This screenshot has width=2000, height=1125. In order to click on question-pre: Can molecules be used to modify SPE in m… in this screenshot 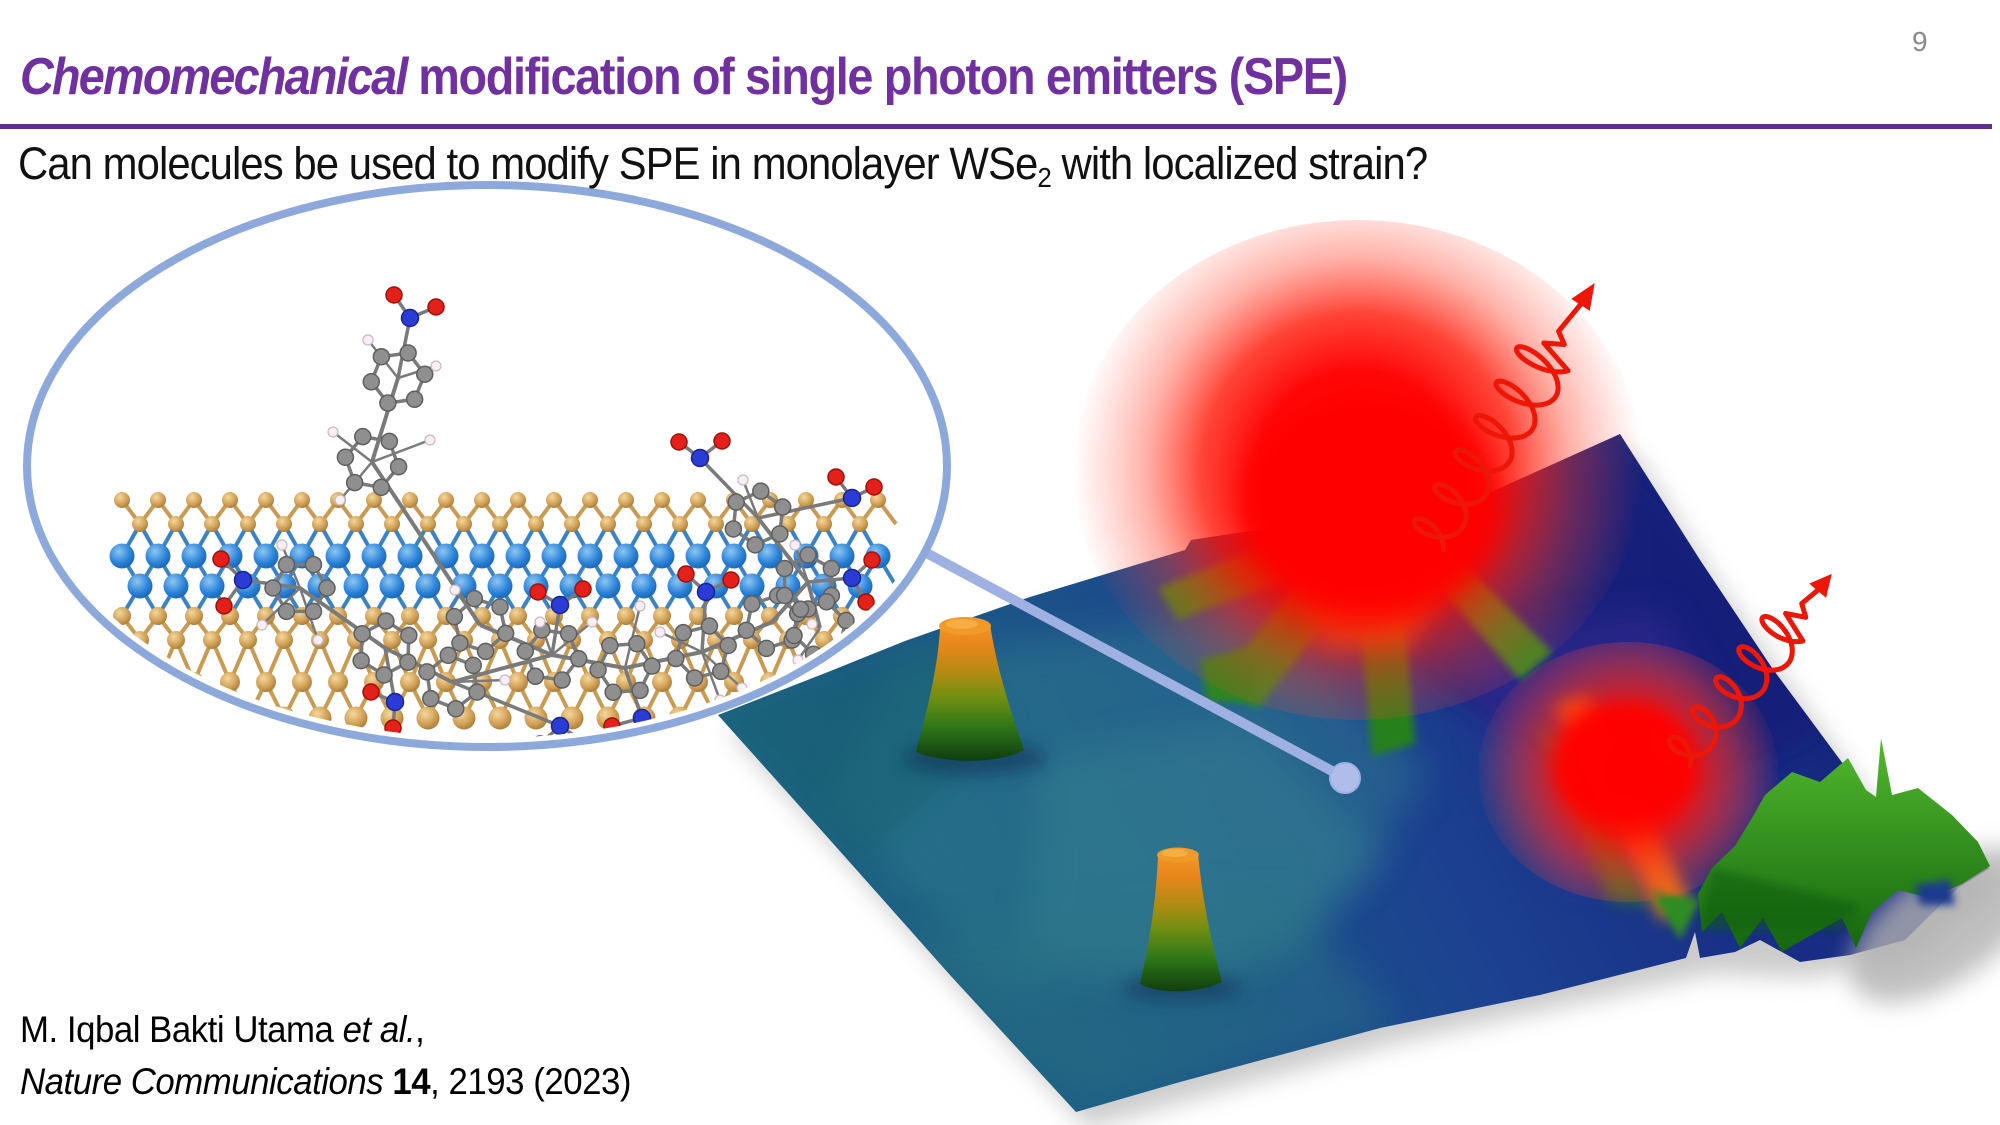, I will do `click(528, 163)`.